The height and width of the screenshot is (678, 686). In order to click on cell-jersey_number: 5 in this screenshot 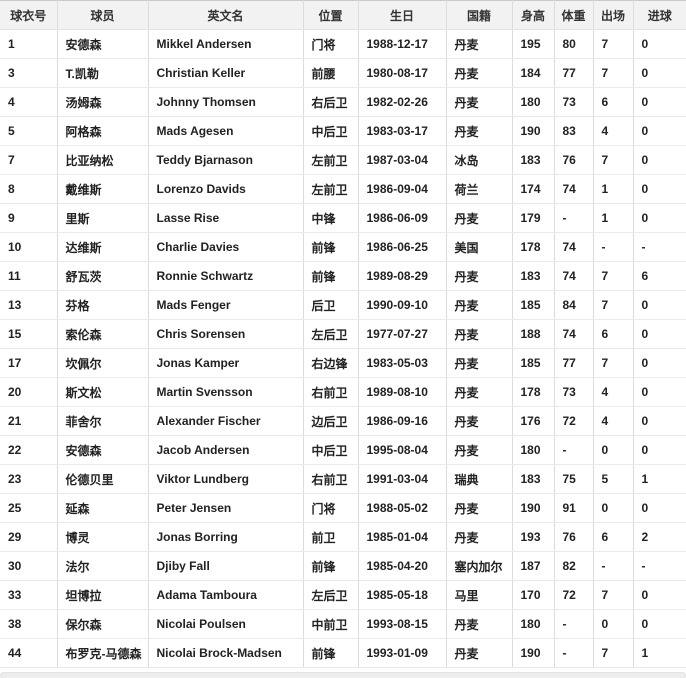, I will do `click(29, 131)`.